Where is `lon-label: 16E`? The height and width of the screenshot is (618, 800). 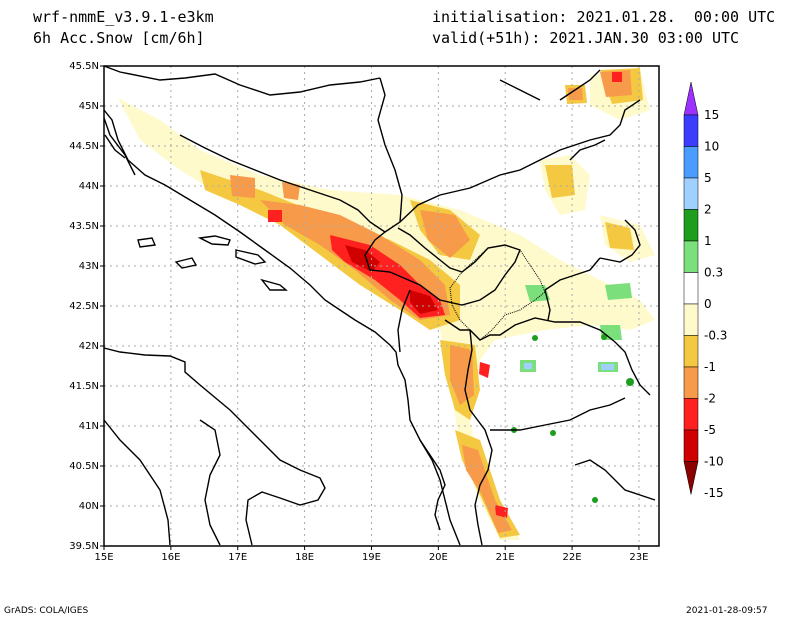 lon-label: 16E is located at coordinates (170, 557).